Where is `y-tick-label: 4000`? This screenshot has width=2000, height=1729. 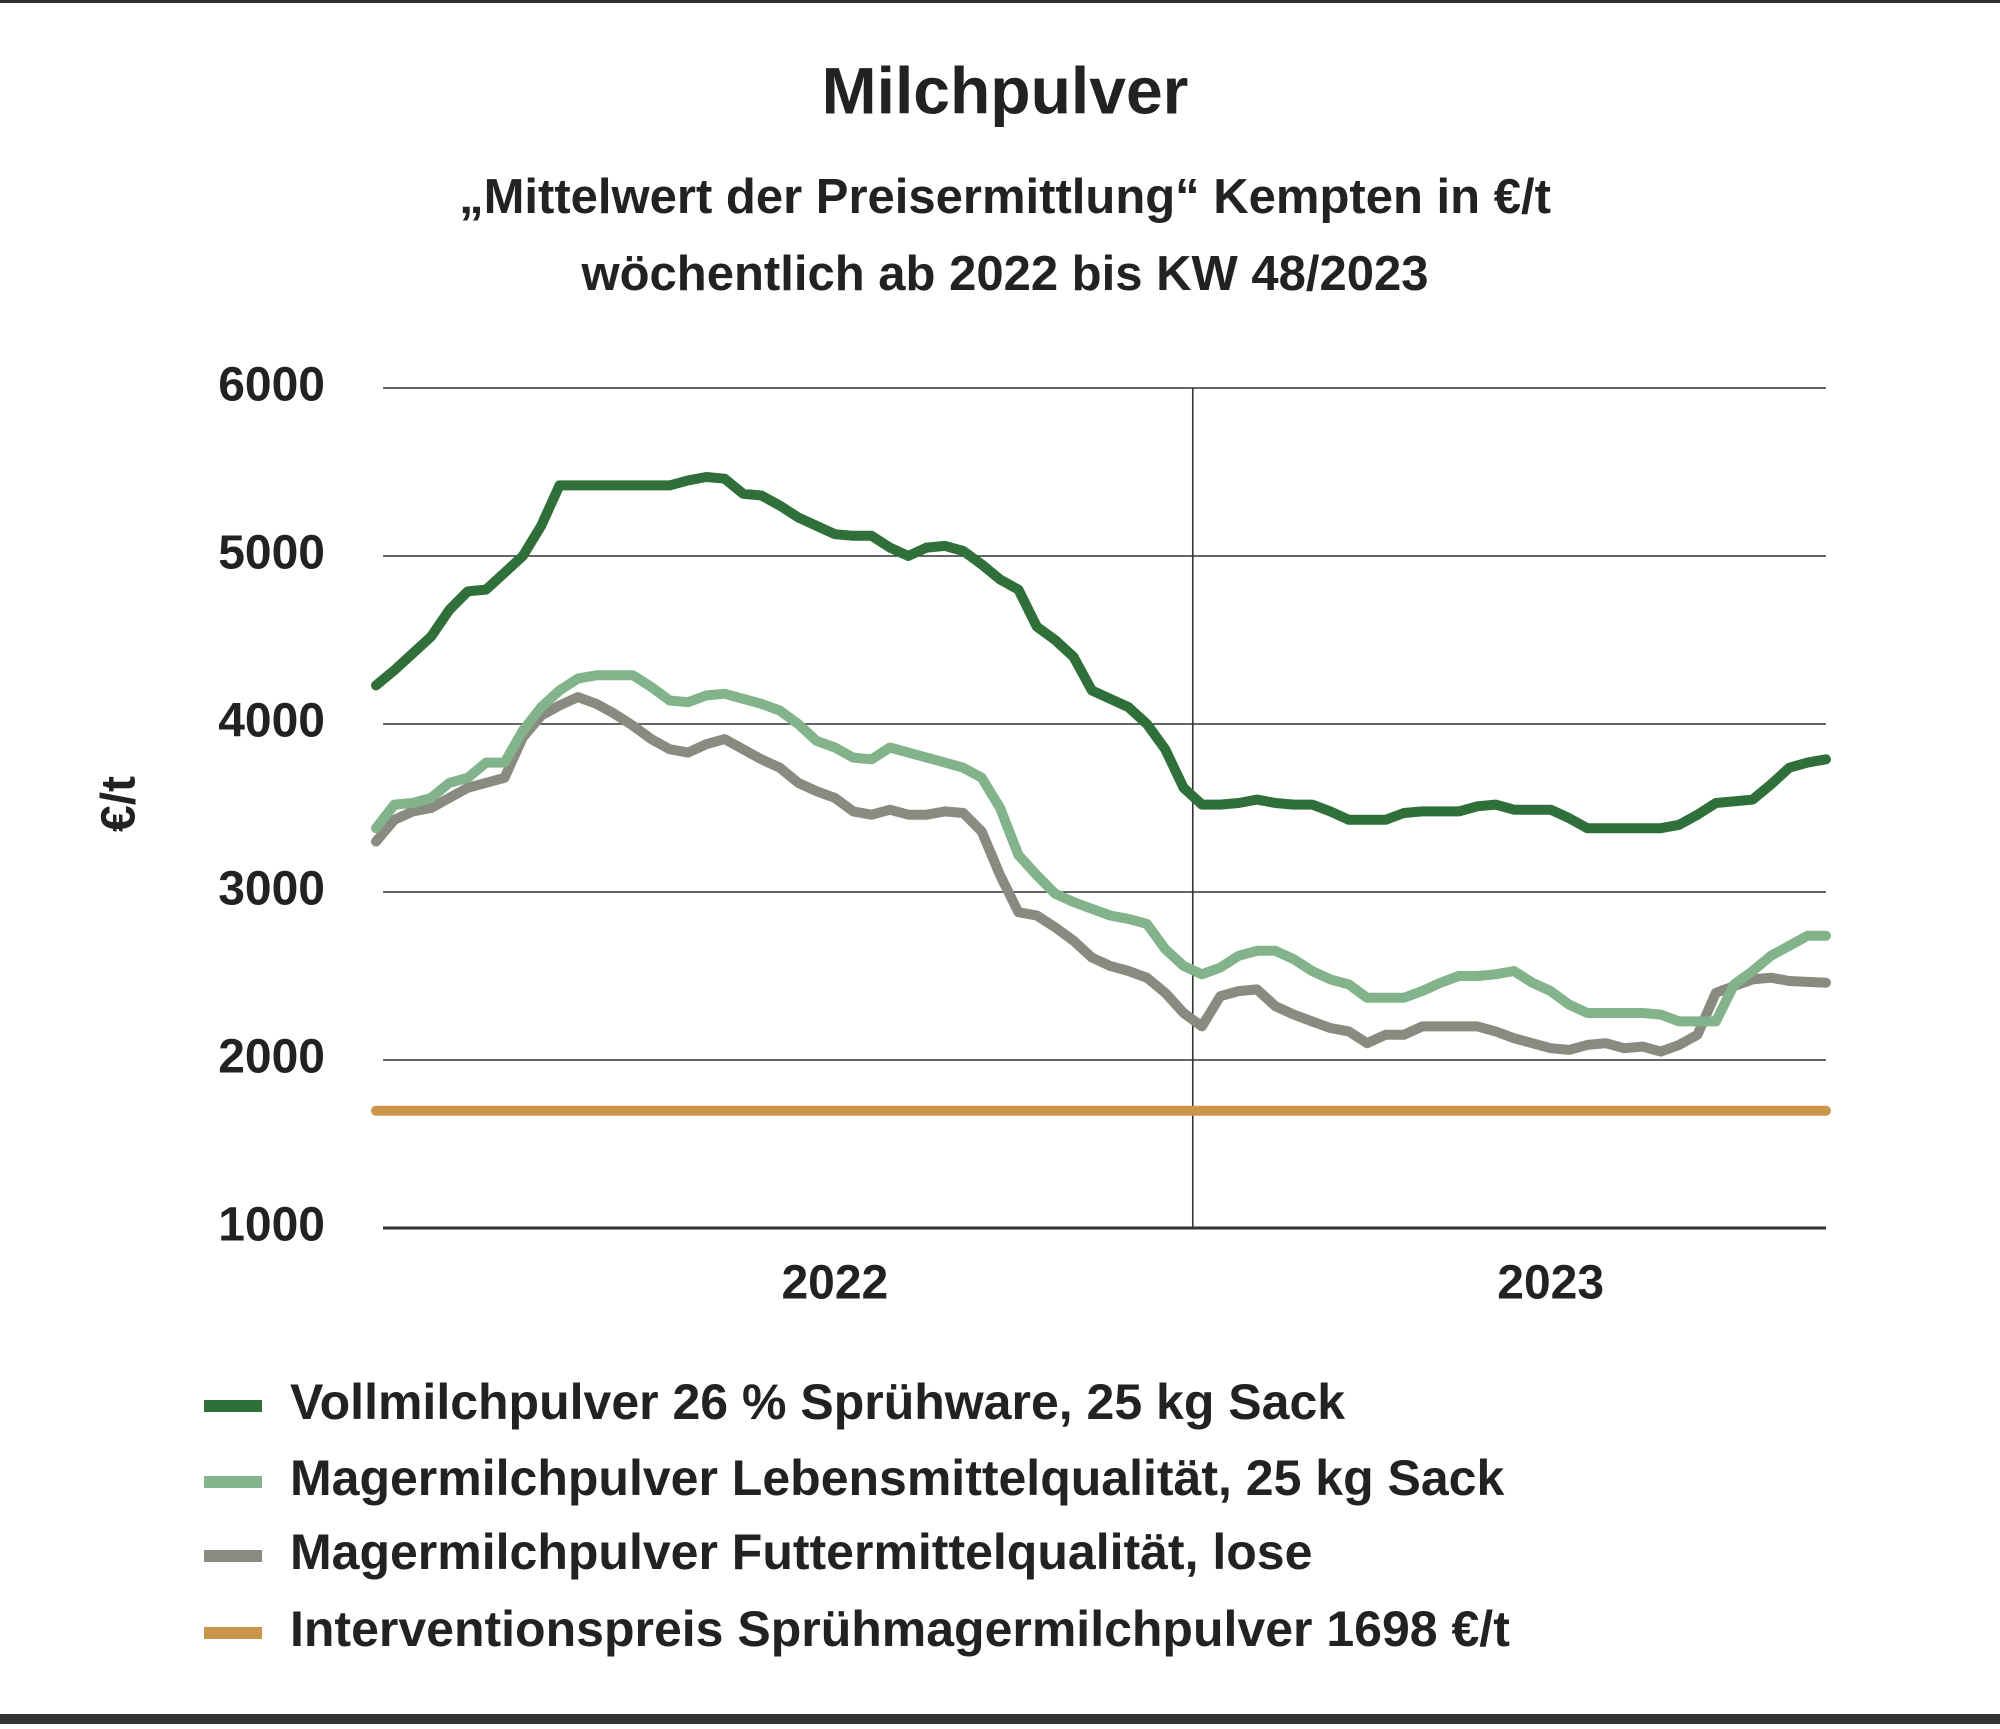 y-tick-label: 4000 is located at coordinates (271, 721).